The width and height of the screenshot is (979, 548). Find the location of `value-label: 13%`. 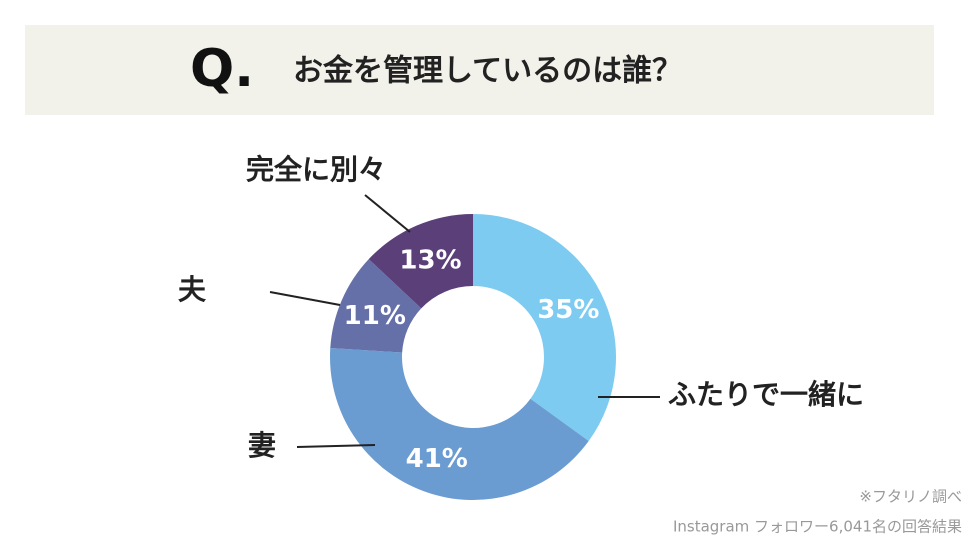

value-label: 13% is located at coordinates (430, 260).